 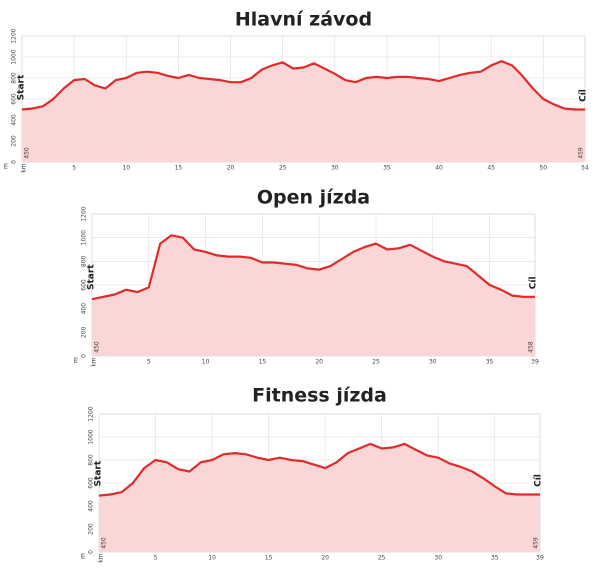 What do you see at coordinates (439, 168) in the screenshot?
I see `x-tick-label: 40` at bounding box center [439, 168].